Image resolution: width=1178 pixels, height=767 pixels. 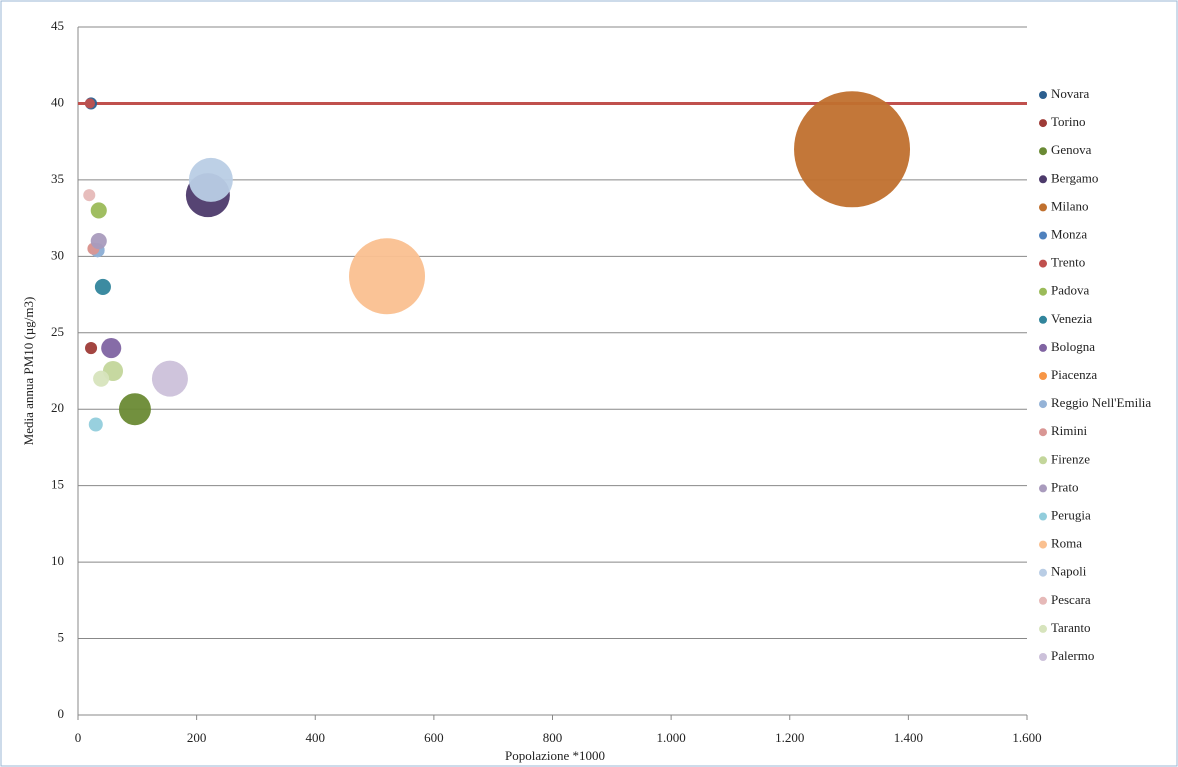 What do you see at coordinates (1068, 262) in the screenshot?
I see `legend-label: Trento` at bounding box center [1068, 262].